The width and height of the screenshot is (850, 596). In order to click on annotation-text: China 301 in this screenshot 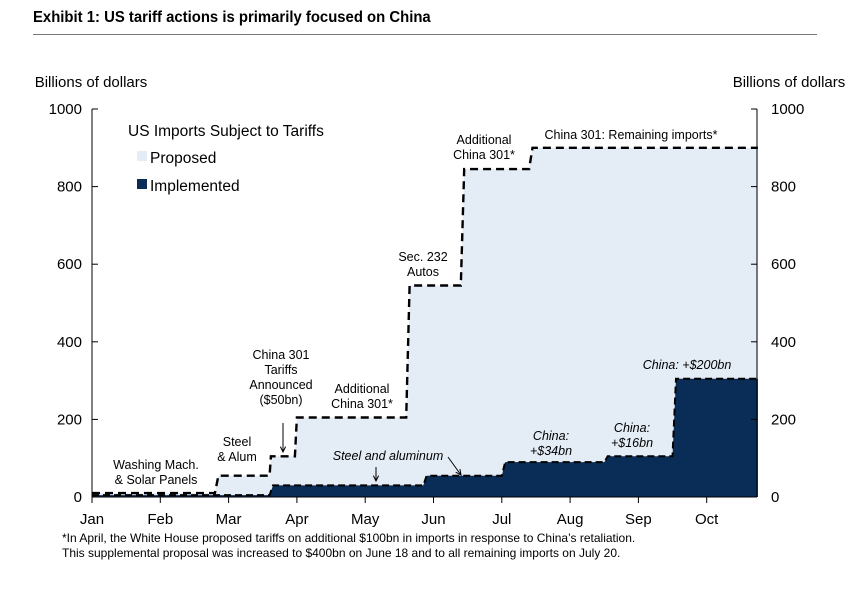, I will do `click(281, 355)`.